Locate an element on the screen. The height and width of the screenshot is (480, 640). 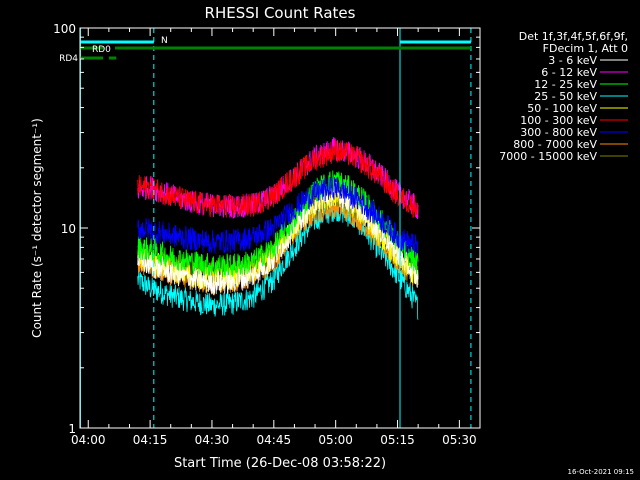
legend-entry-label: 800 - 7000 keV is located at coordinates (555, 144).